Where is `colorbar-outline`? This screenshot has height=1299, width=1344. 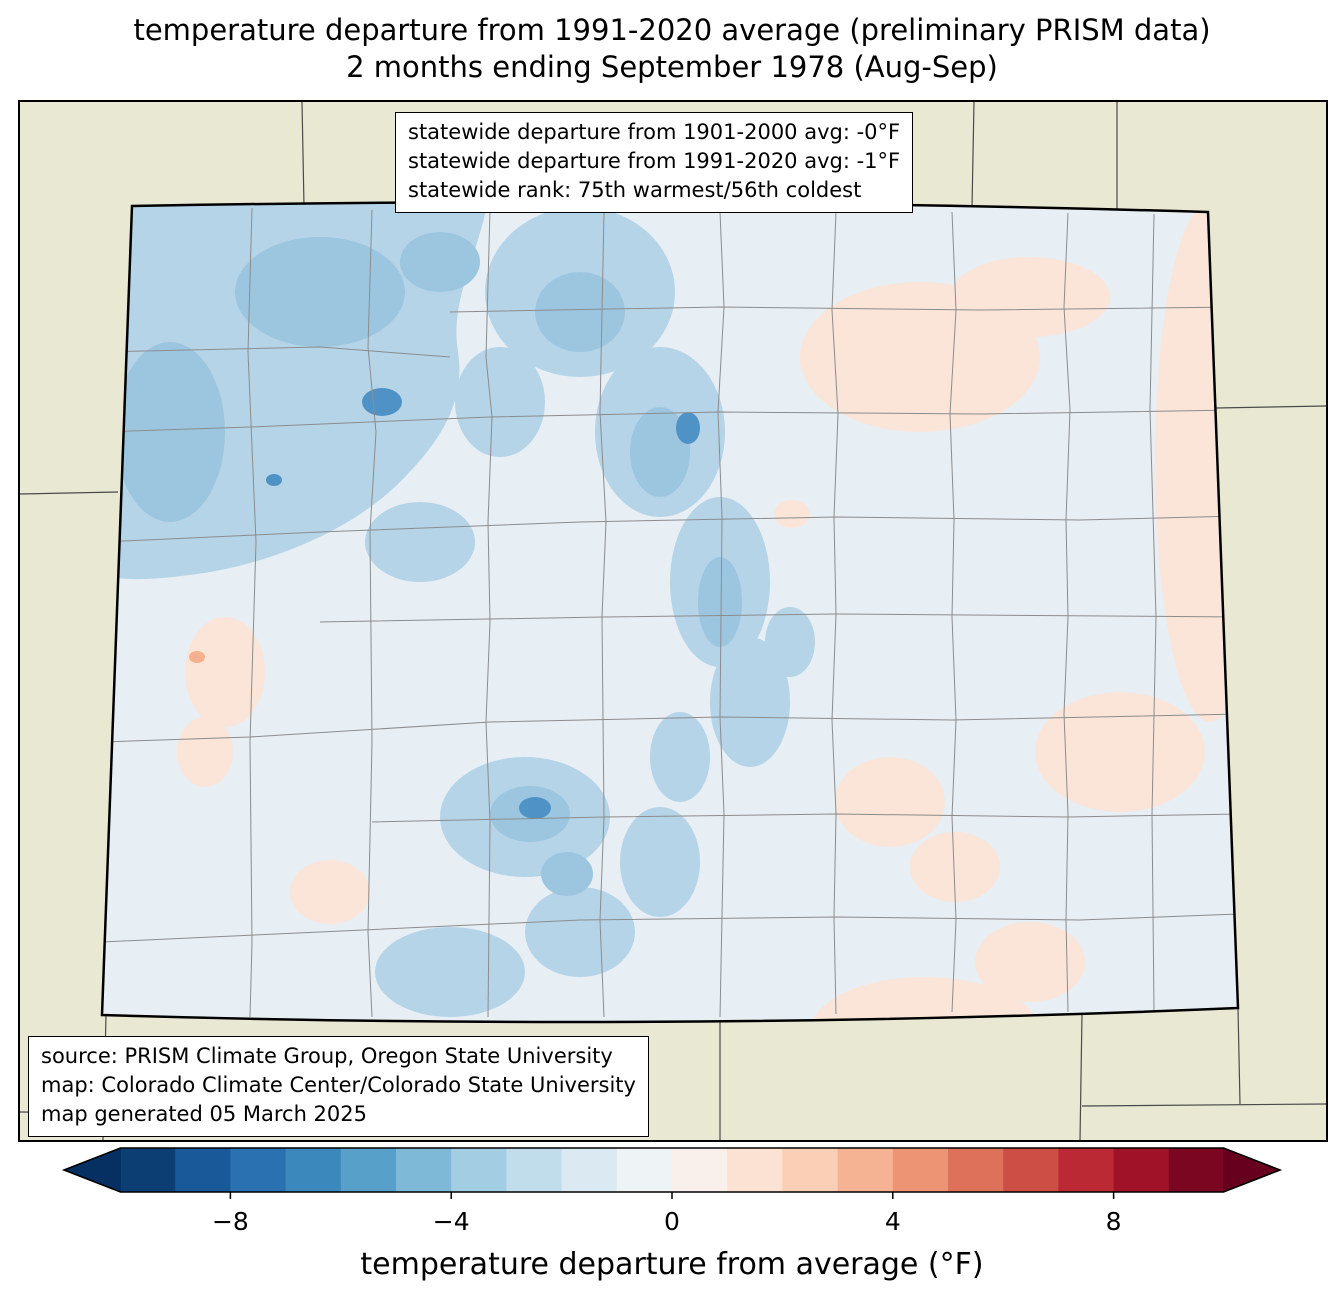
colorbar-outline is located at coordinates (672, 1170).